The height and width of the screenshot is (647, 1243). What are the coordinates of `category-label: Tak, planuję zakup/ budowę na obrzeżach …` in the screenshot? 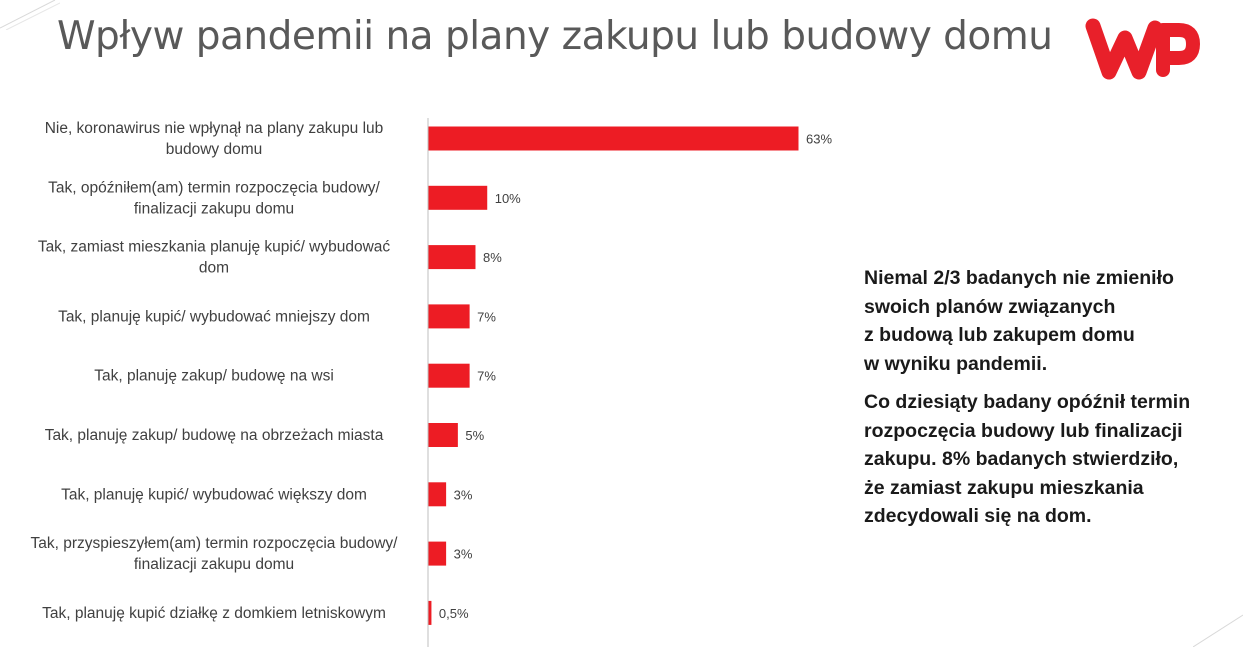 It's located at (214, 435).